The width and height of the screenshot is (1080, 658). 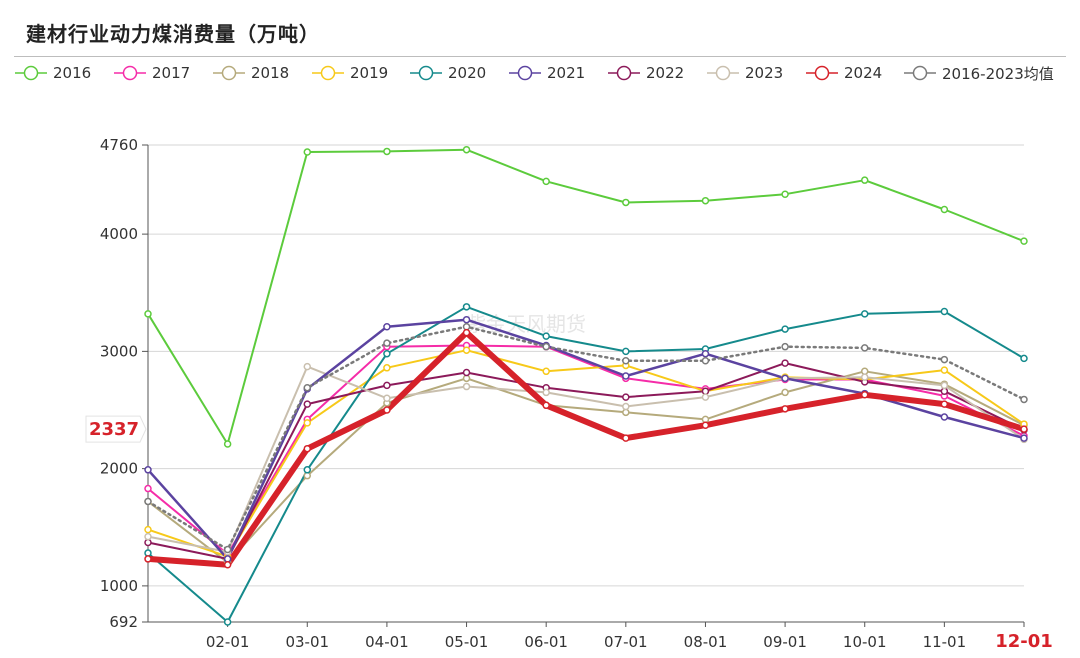 I want to click on x-tick-label: 11-01, so click(x=945, y=642).